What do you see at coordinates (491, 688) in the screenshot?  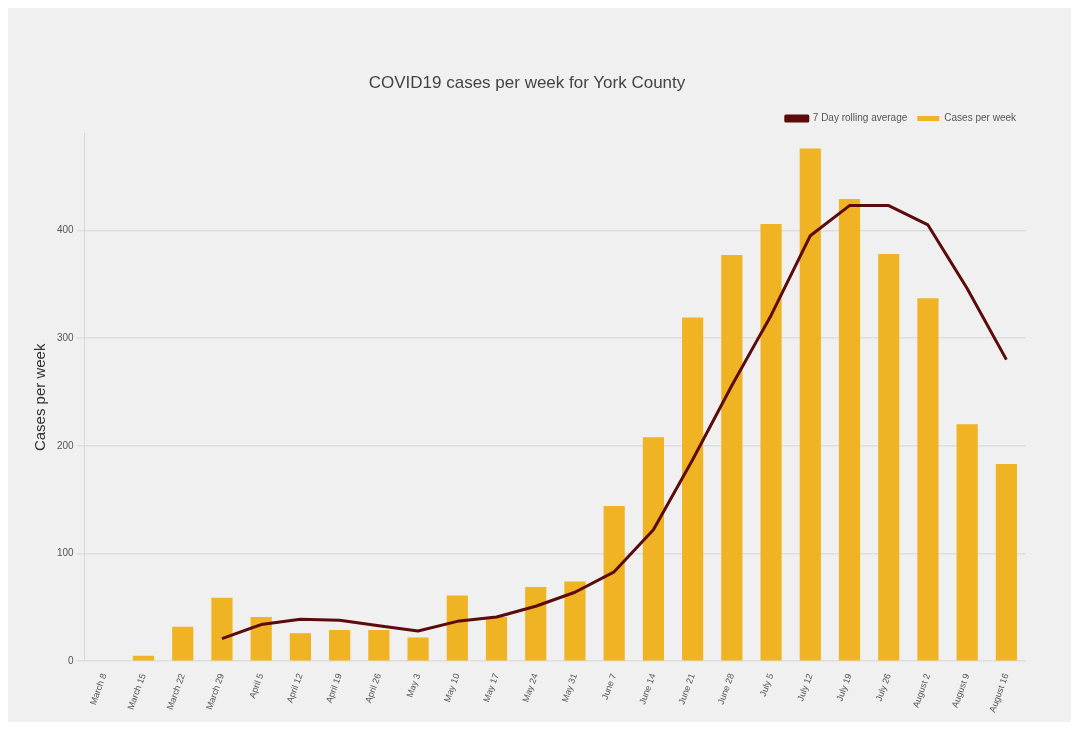 I see `x-tick-label: May 17` at bounding box center [491, 688].